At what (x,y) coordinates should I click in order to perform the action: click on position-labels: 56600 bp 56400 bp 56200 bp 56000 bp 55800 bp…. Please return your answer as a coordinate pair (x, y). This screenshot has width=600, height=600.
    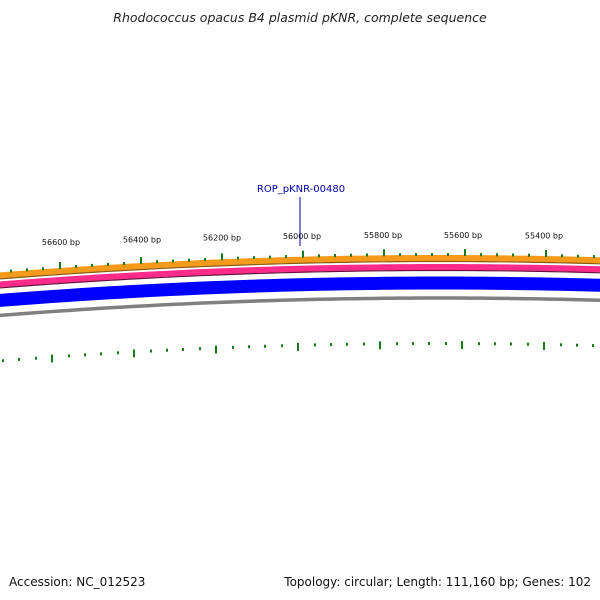
    Looking at the image, I should click on (302, 239).